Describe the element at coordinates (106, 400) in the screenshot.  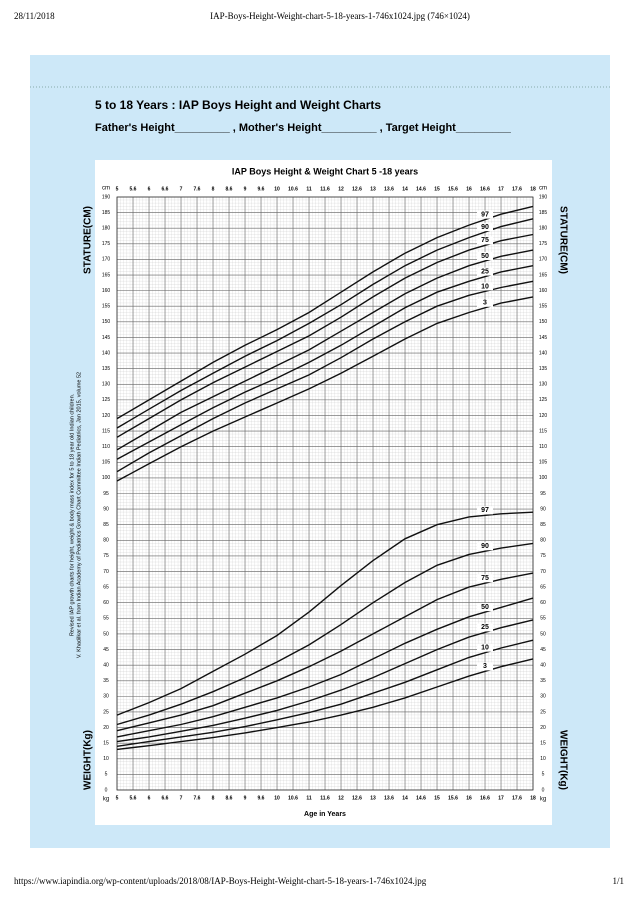
I see `y-tick-label: 125` at that location.